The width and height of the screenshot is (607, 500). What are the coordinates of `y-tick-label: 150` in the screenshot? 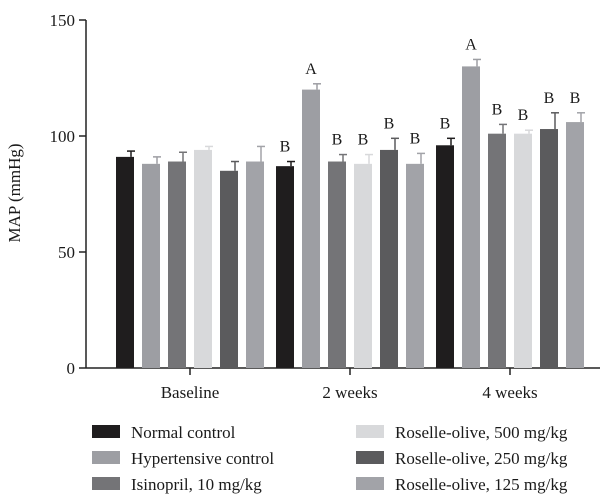 It's located at (63, 20).